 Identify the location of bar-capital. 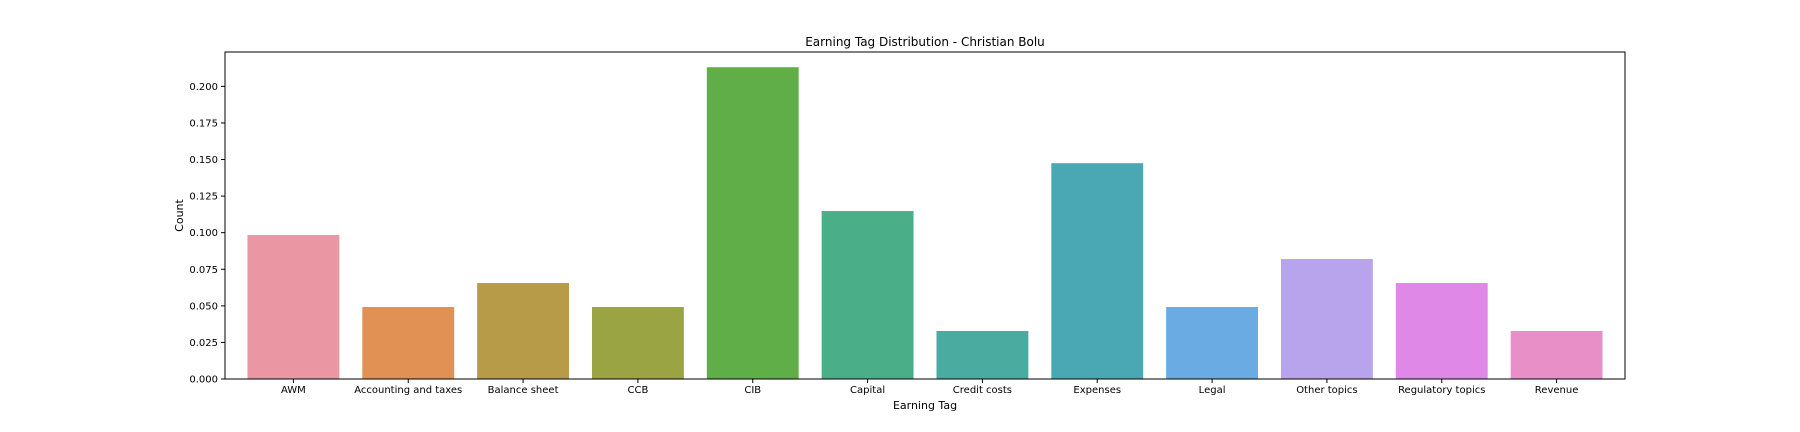
(867, 295).